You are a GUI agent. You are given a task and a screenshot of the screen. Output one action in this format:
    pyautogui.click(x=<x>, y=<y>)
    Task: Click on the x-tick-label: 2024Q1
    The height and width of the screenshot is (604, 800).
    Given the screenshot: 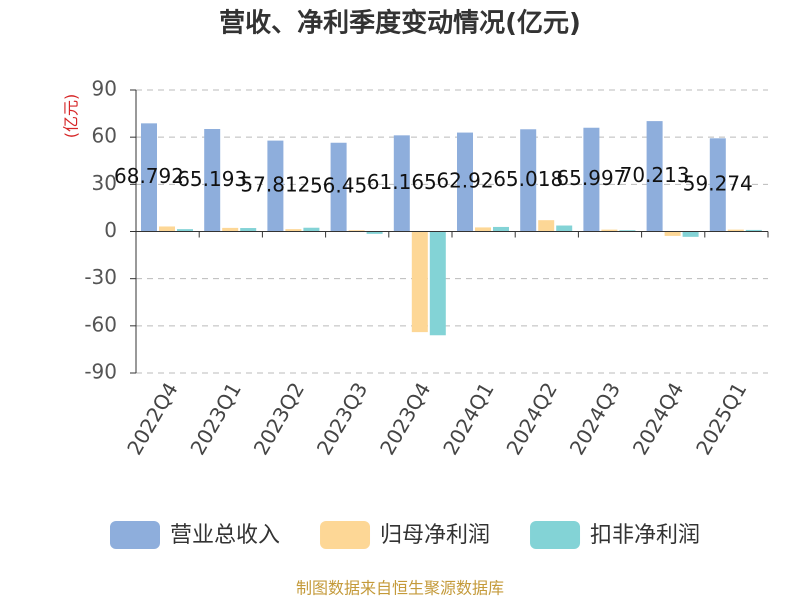 What is the action you would take?
    pyautogui.click(x=468, y=418)
    